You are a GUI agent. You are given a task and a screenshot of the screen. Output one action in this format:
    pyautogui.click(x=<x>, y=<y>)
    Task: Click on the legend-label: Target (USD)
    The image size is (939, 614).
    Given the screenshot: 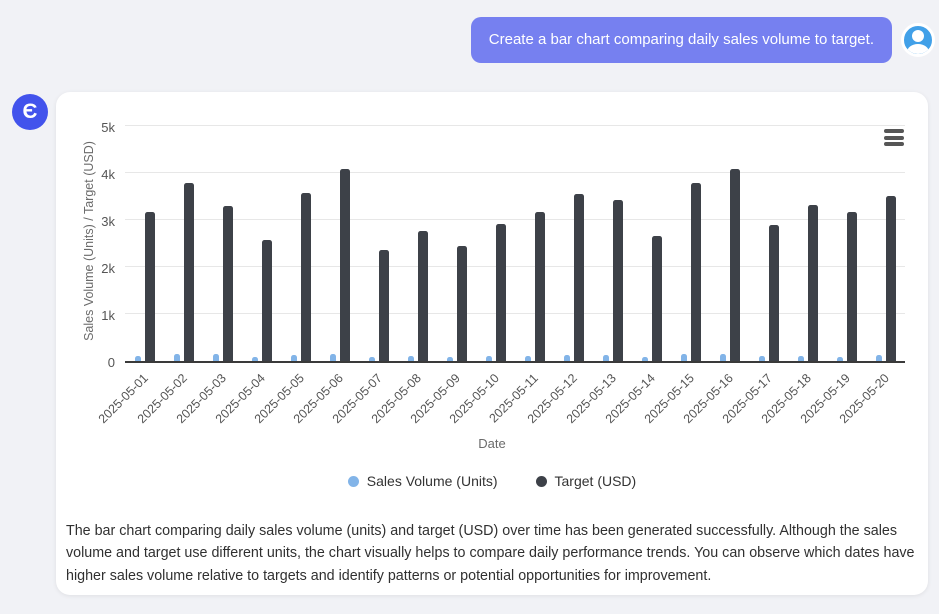 What is the action you would take?
    pyautogui.click(x=595, y=481)
    